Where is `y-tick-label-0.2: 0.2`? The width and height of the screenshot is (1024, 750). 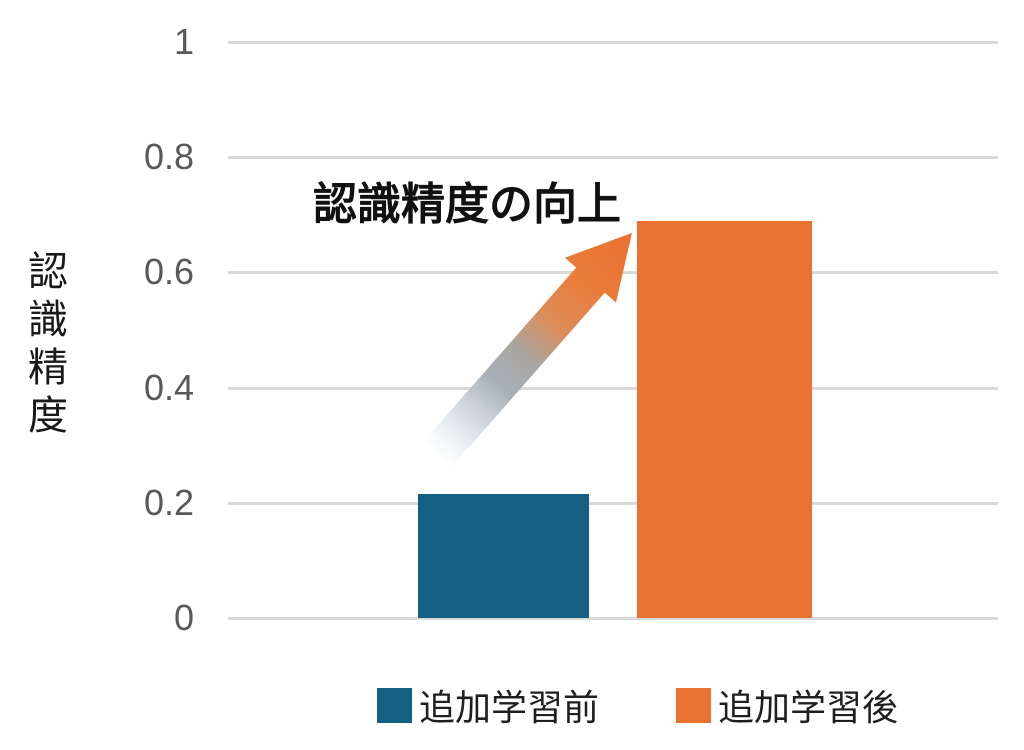 y-tick-label-0.2: 0.2 is located at coordinates (168, 502).